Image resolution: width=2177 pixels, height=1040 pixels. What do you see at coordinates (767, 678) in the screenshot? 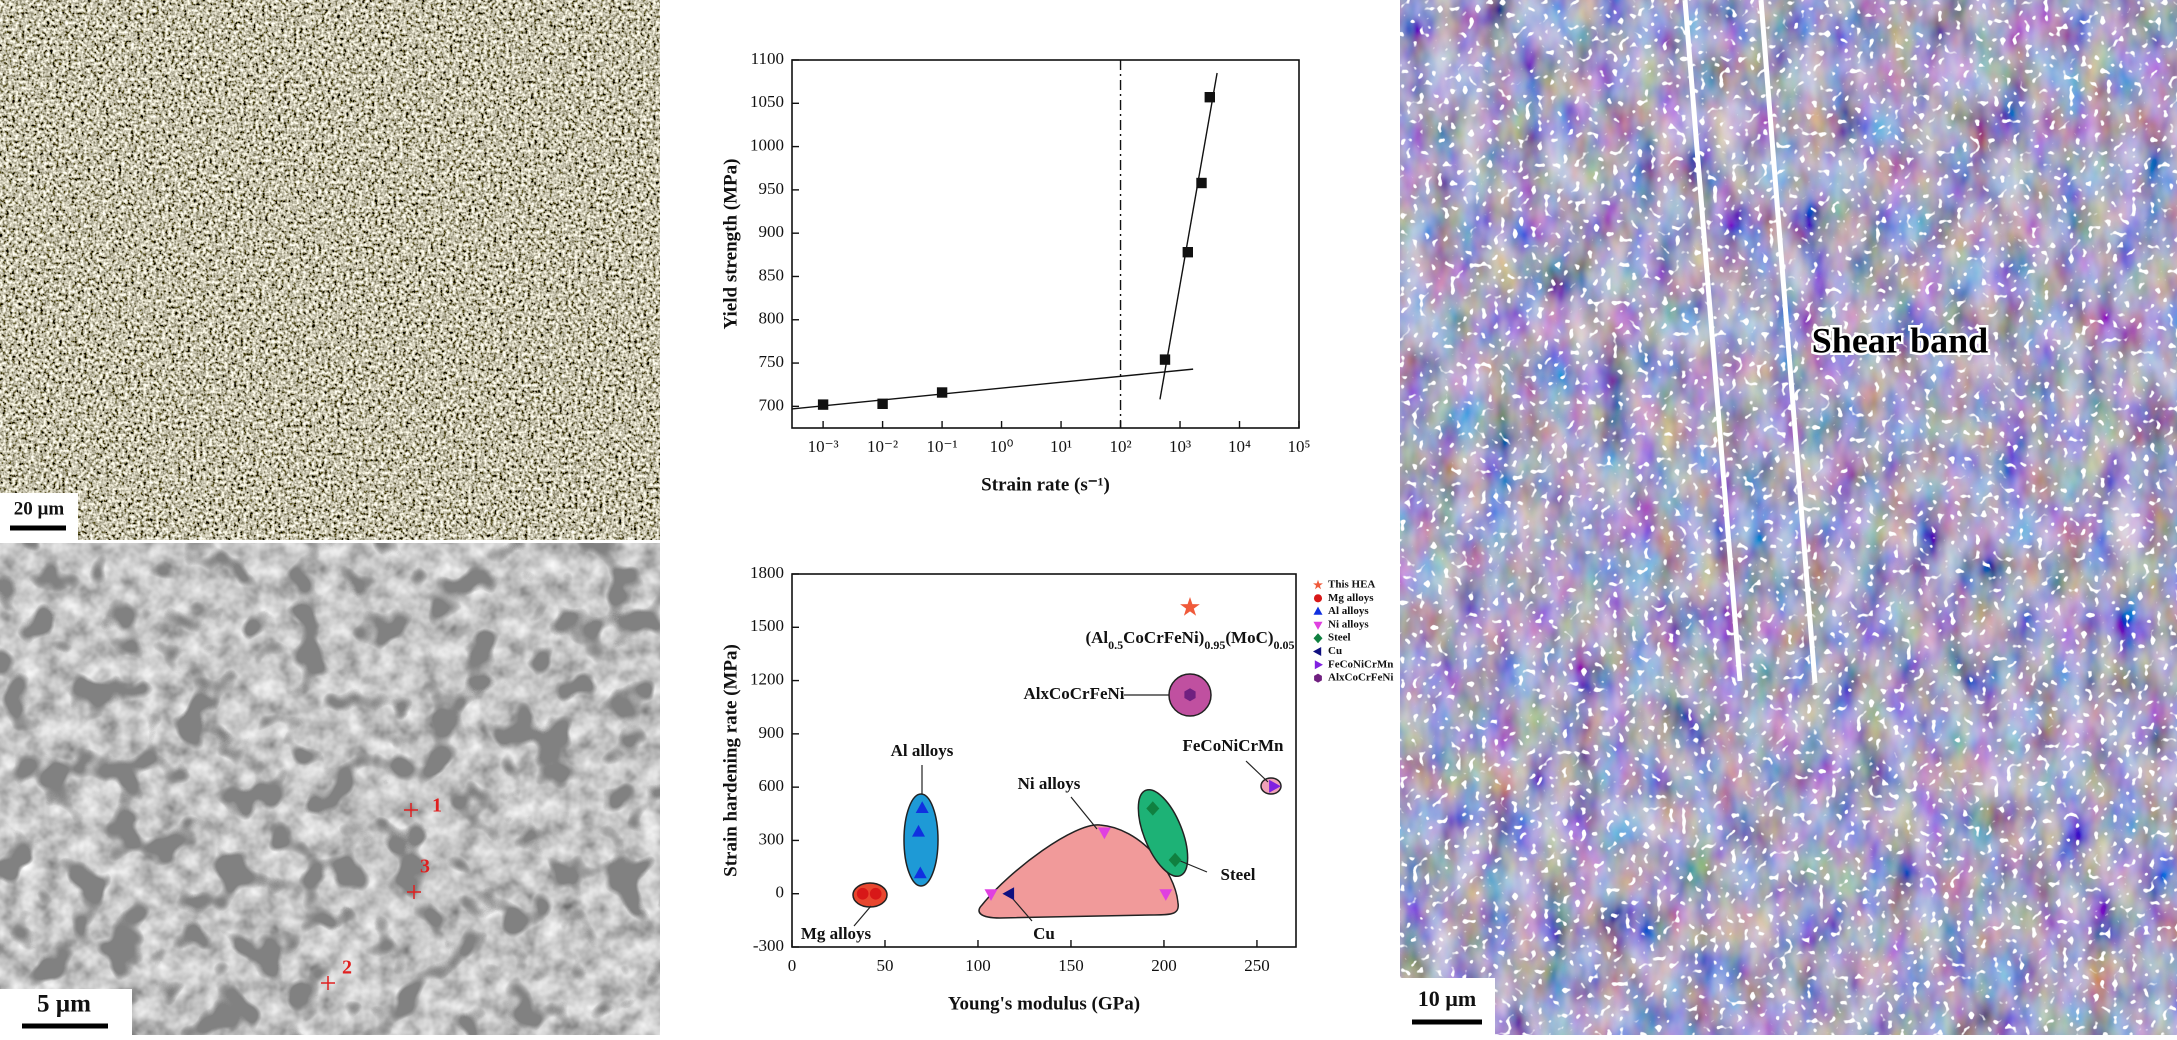
I see `y-tick-label: 1200` at bounding box center [767, 678].